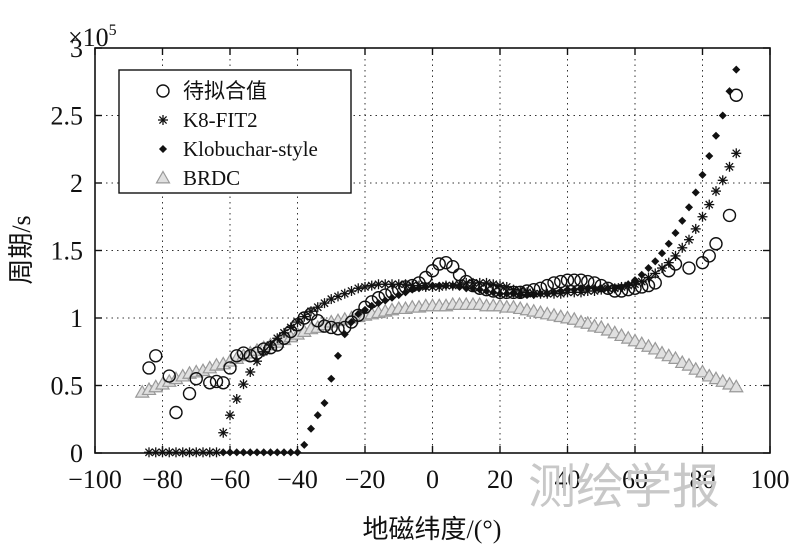  What do you see at coordinates (432, 529) in the screenshot?
I see `x-axis-title: 地磁纬度/(°)` at bounding box center [432, 529].